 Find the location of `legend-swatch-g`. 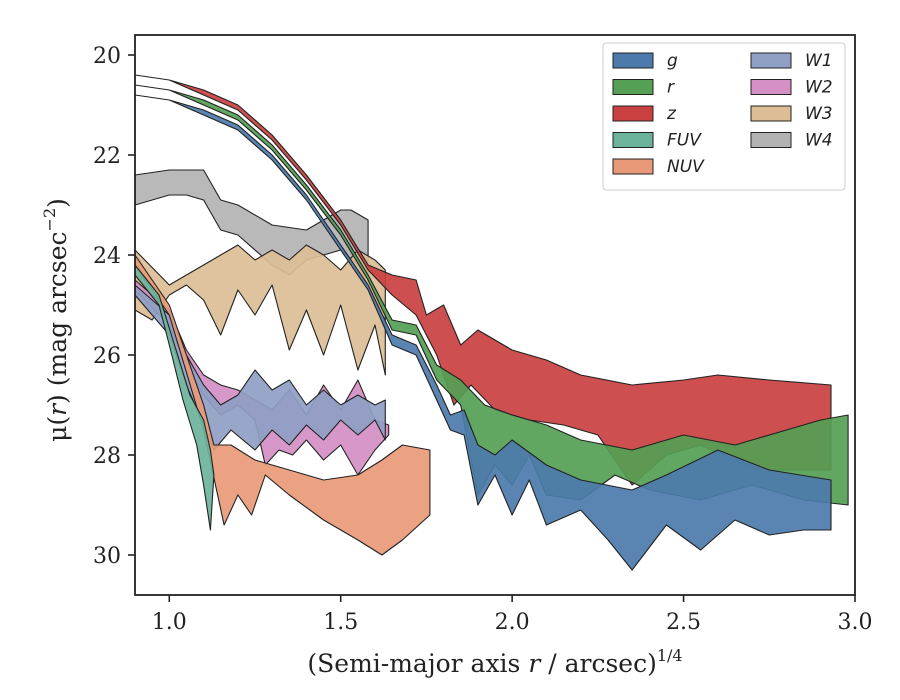

legend-swatch-g is located at coordinates (633, 60).